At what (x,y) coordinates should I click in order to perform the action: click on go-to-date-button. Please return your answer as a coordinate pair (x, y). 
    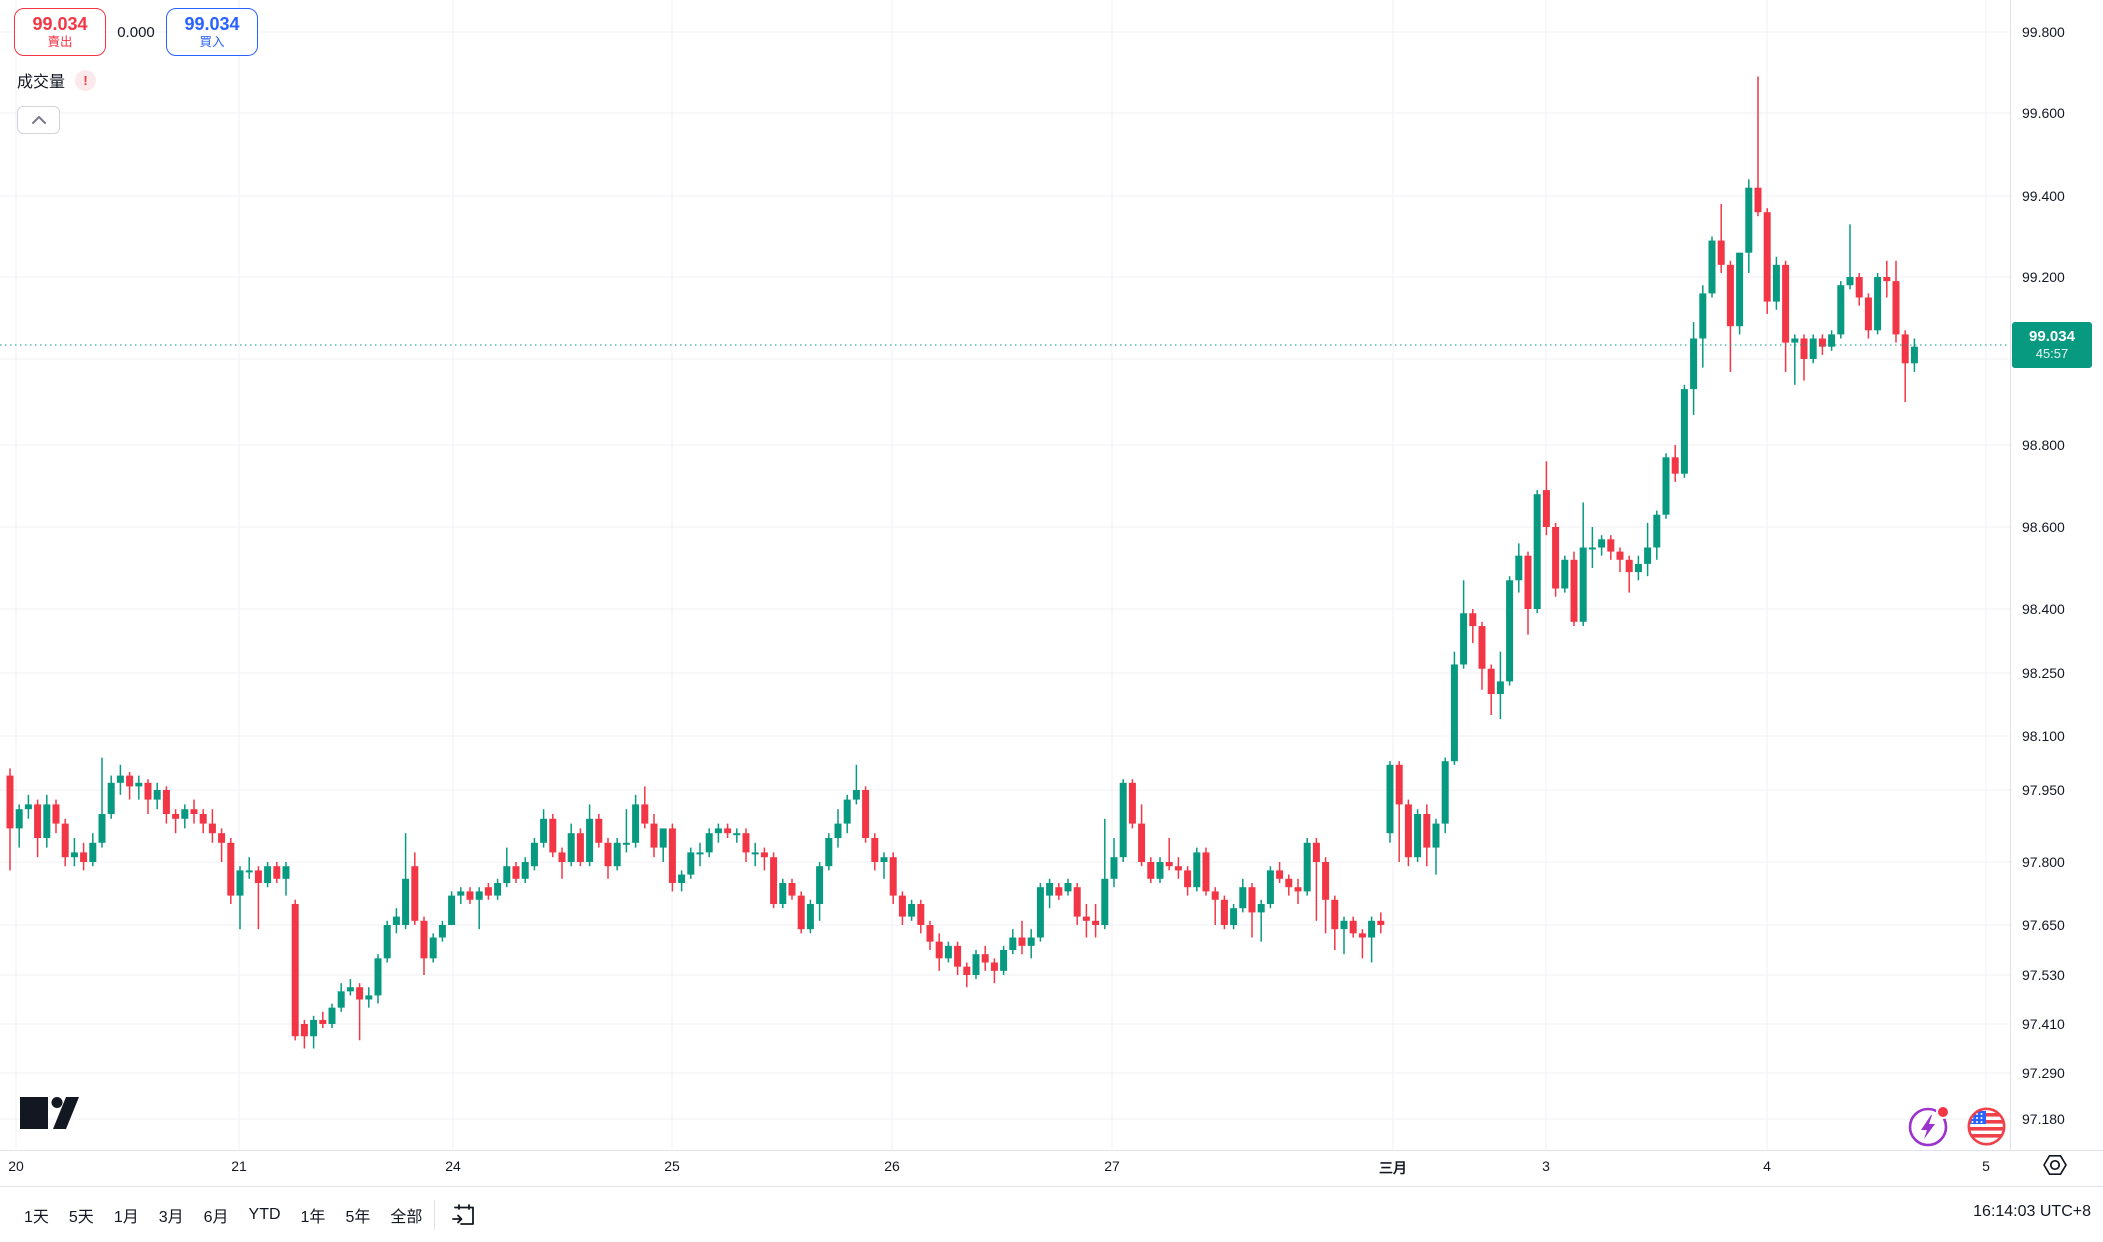
    Looking at the image, I should click on (464, 1215).